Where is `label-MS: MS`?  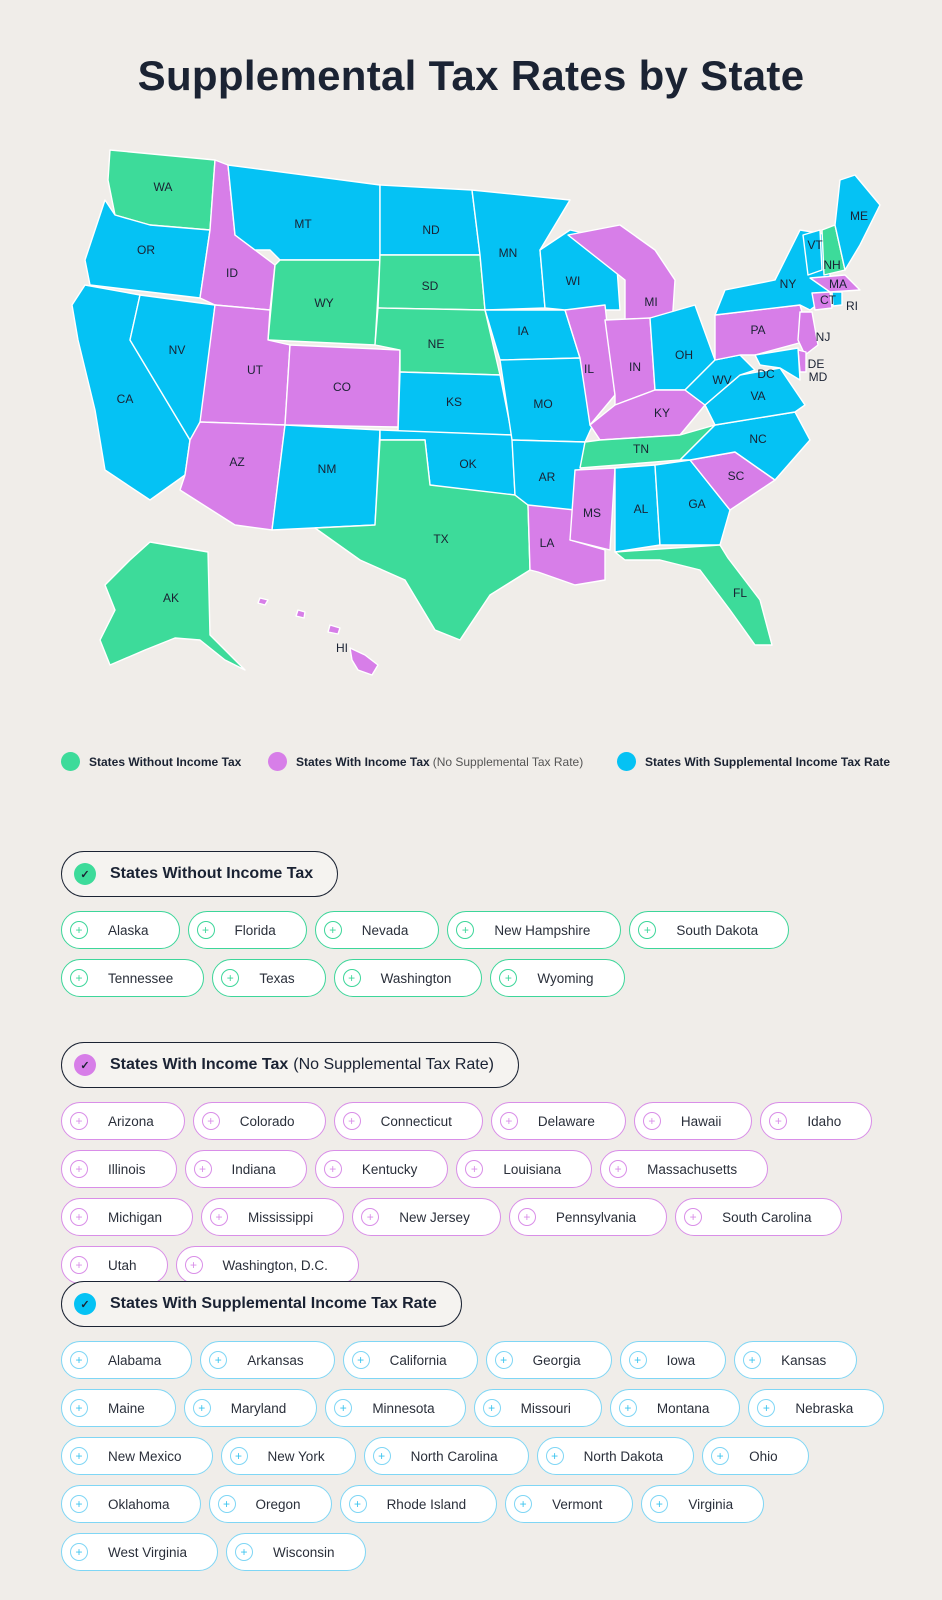 label-MS: MS is located at coordinates (592, 513).